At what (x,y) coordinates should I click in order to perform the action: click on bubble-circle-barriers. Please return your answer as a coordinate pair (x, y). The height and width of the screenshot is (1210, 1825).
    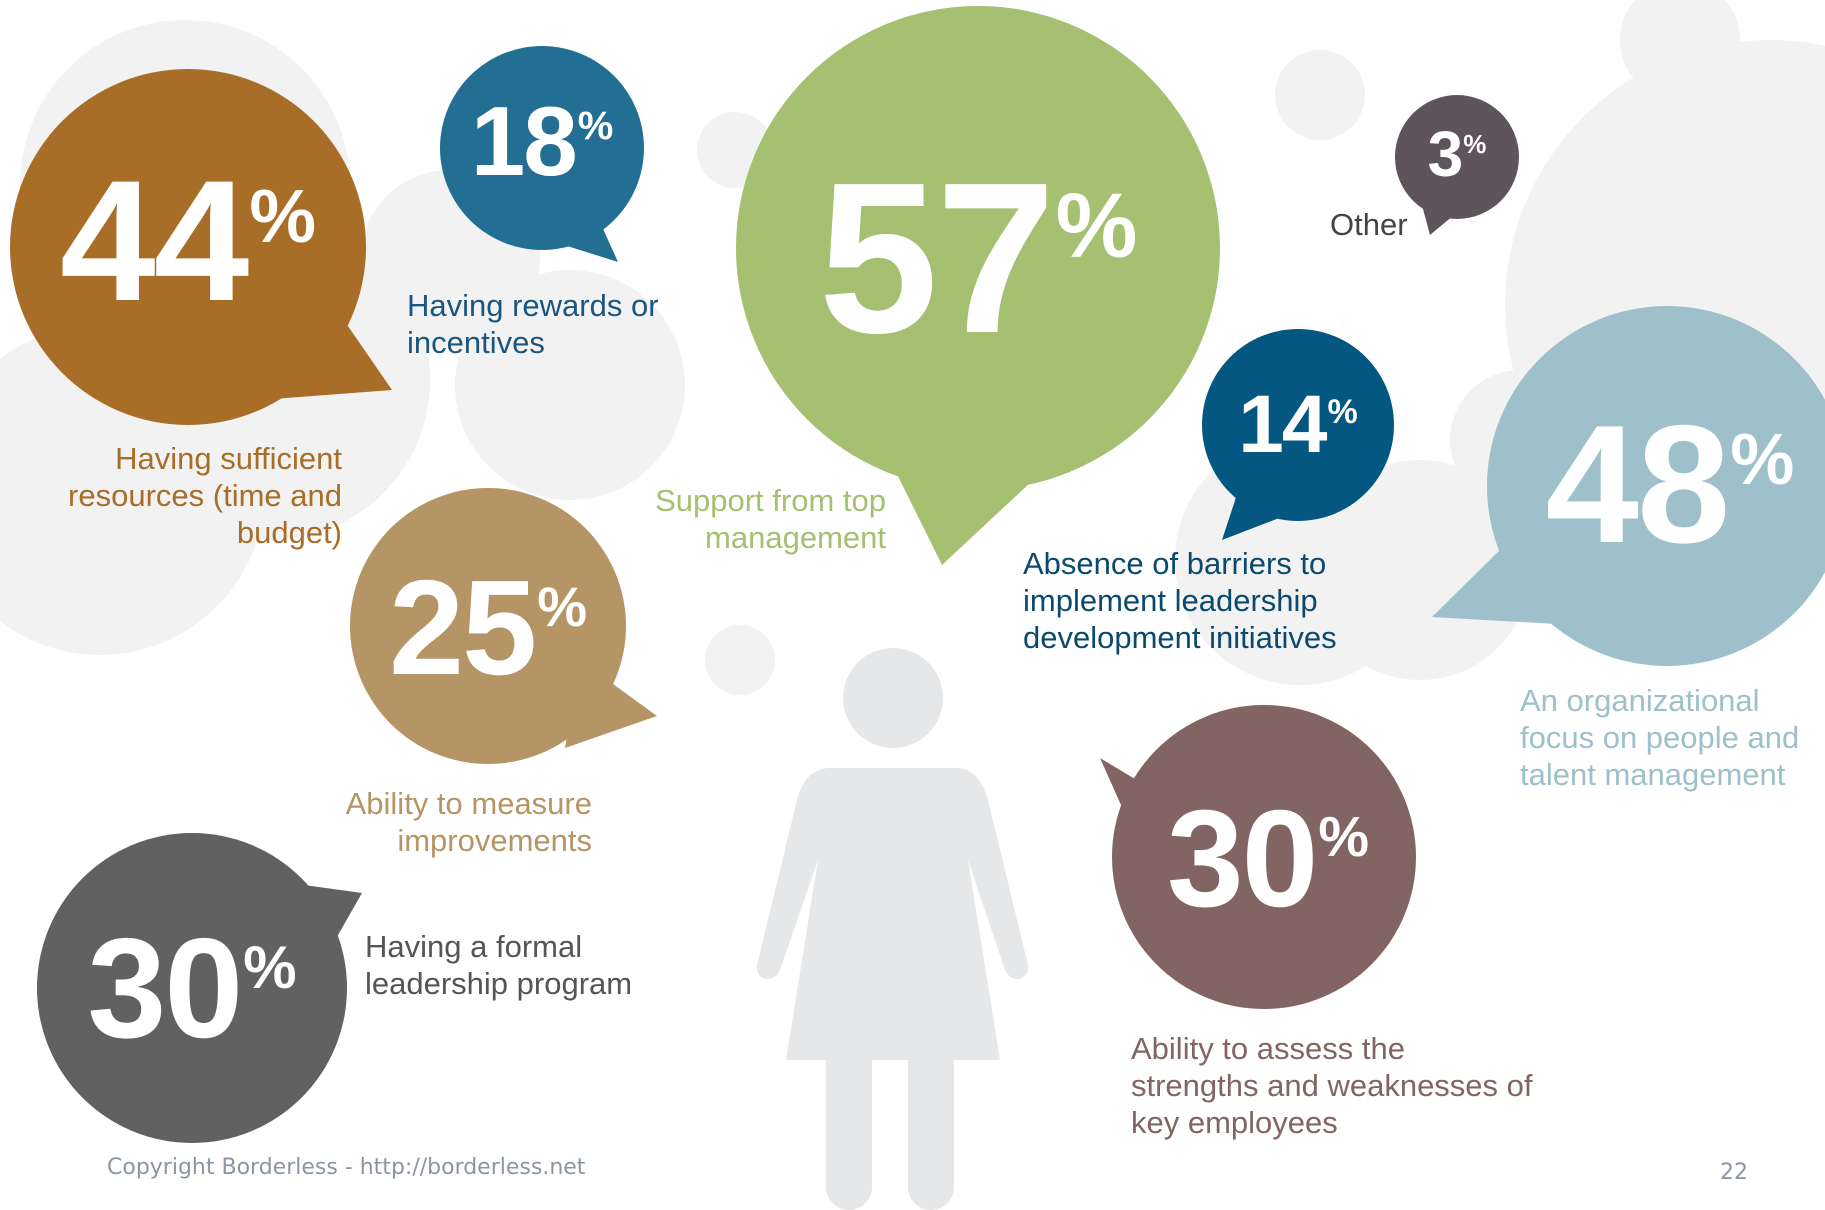
    Looking at the image, I should click on (1298, 425).